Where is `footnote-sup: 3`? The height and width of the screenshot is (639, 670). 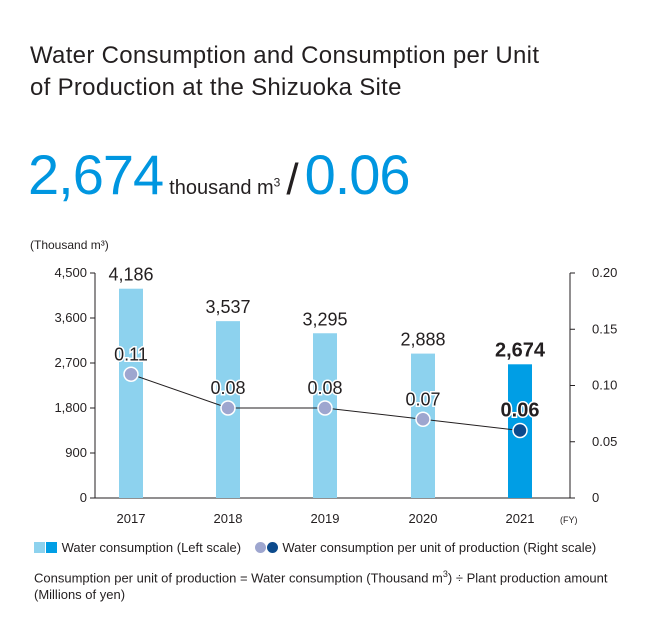
footnote-sup: 3 is located at coordinates (445, 574).